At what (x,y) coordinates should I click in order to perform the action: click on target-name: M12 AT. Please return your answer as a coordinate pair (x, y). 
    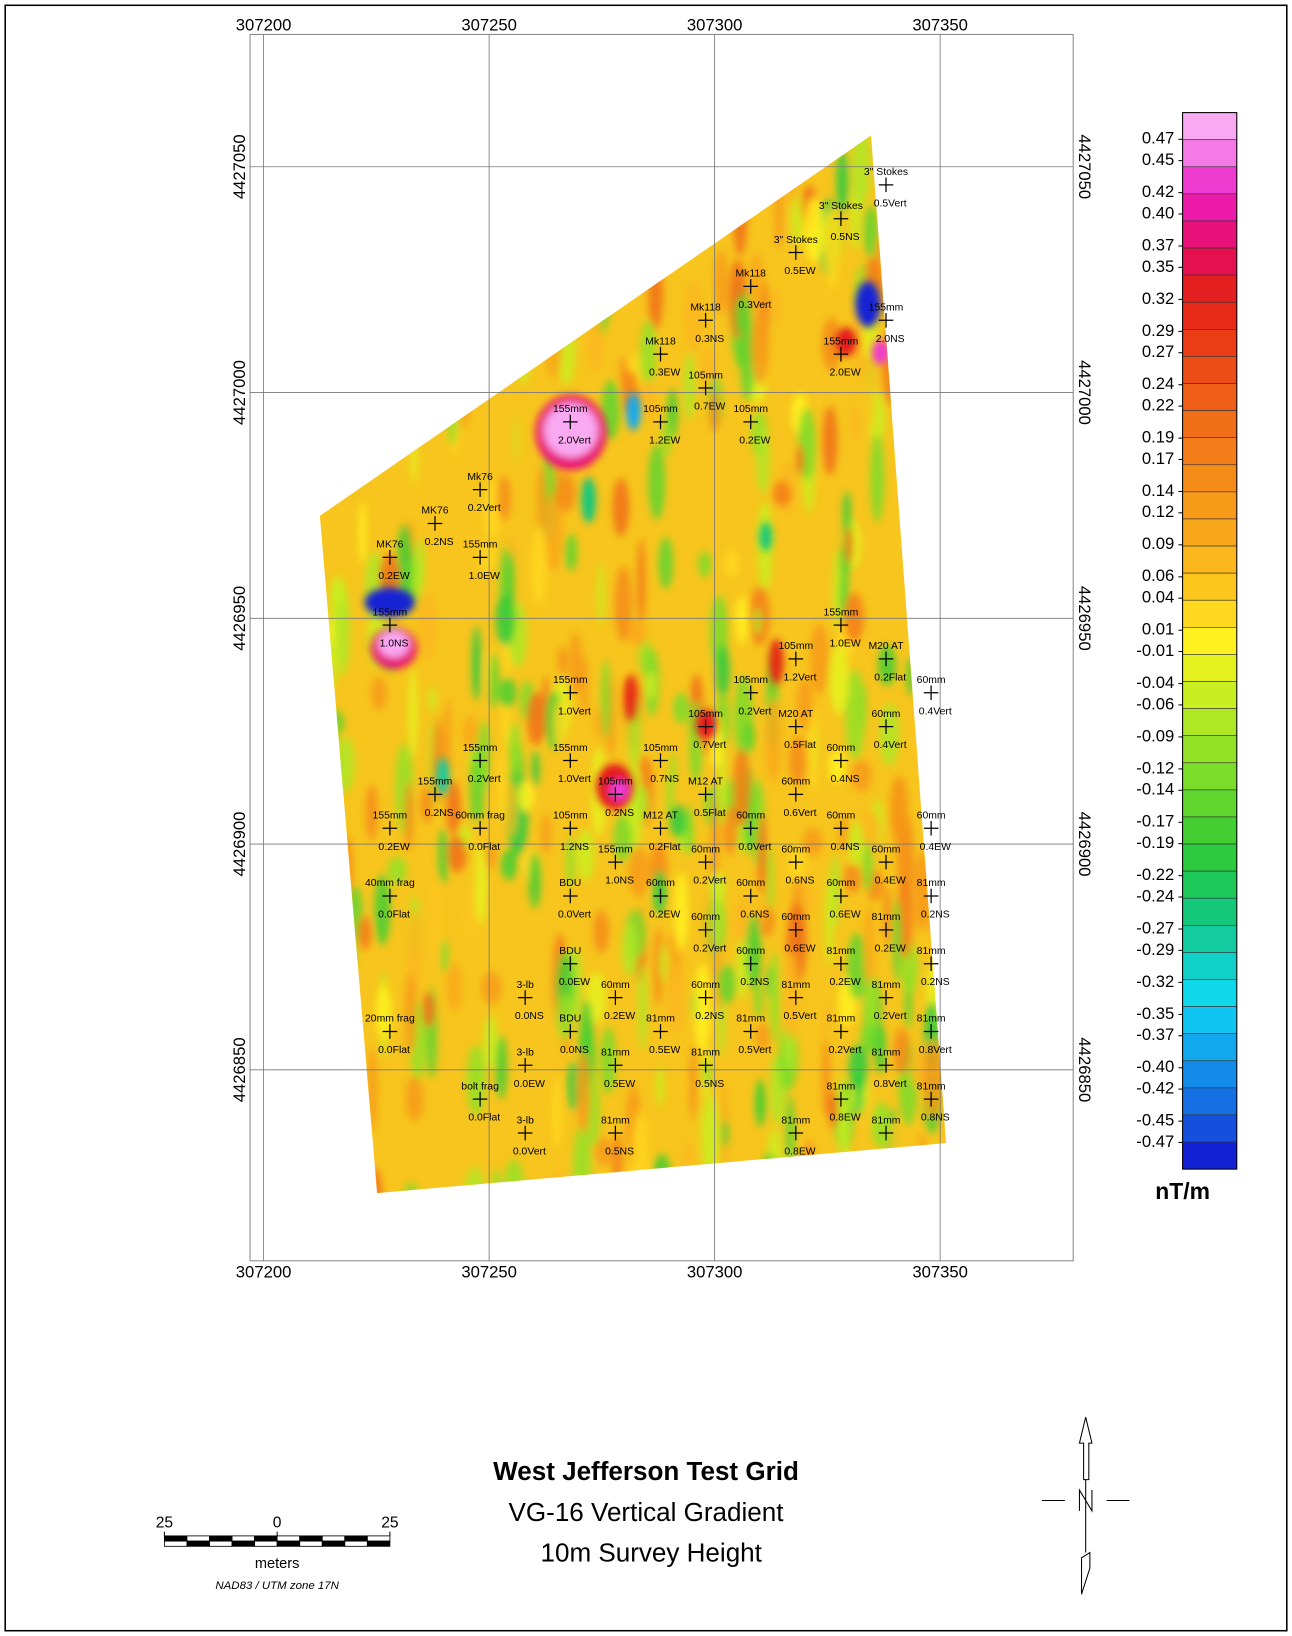
    Looking at the image, I should click on (661, 816).